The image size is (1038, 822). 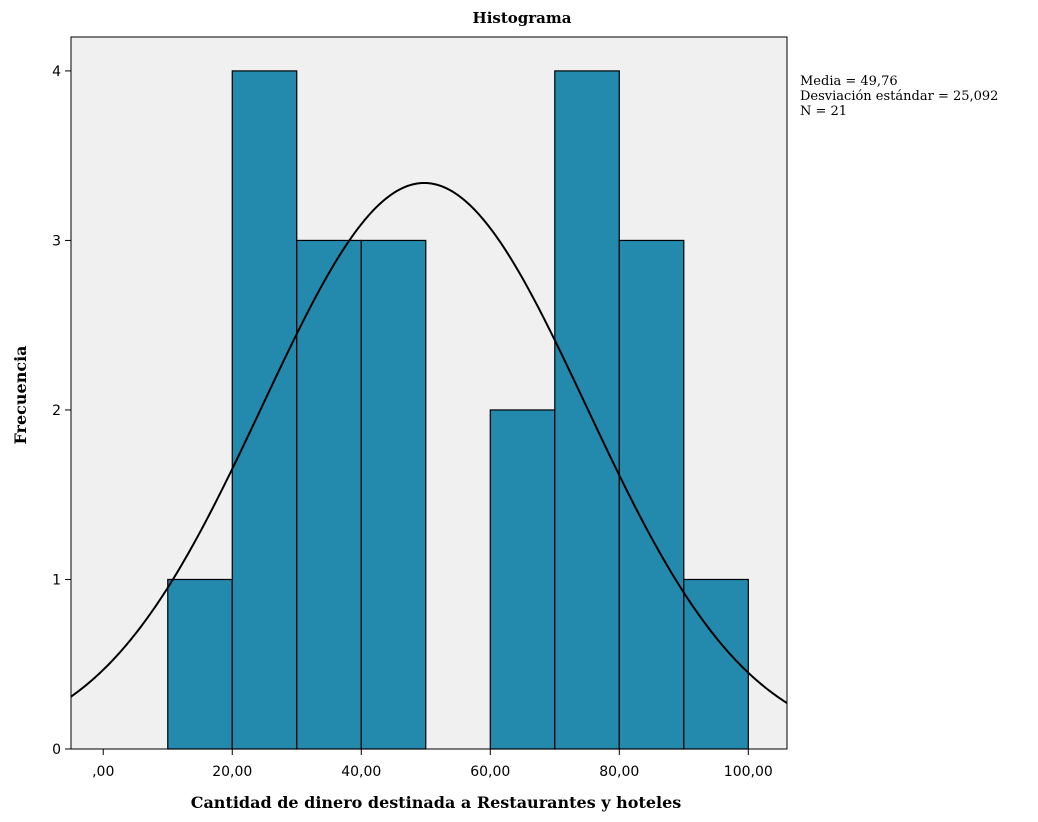 I want to click on stats-line: Media = 49,76, so click(x=849, y=81).